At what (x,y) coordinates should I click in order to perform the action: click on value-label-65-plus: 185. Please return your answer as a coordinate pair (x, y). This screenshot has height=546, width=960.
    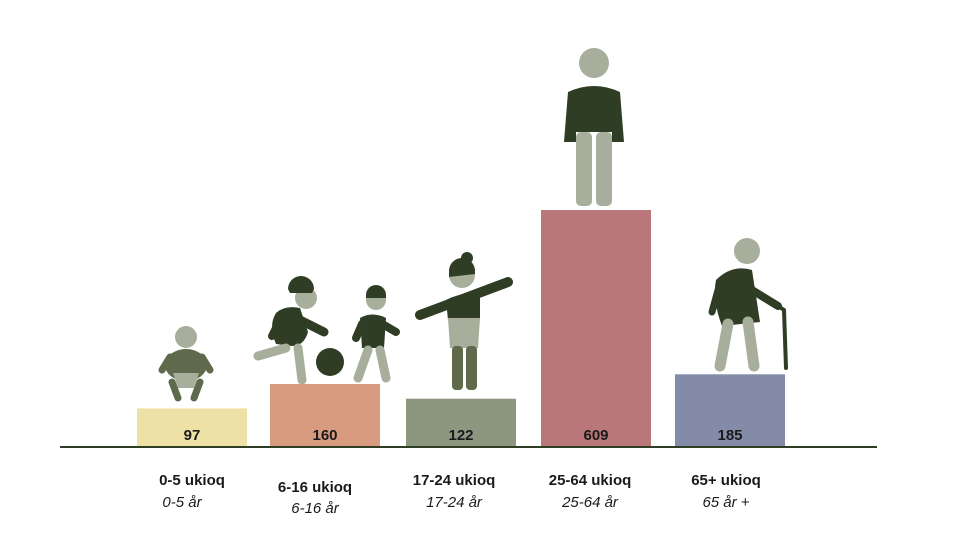
    Looking at the image, I should click on (729, 435).